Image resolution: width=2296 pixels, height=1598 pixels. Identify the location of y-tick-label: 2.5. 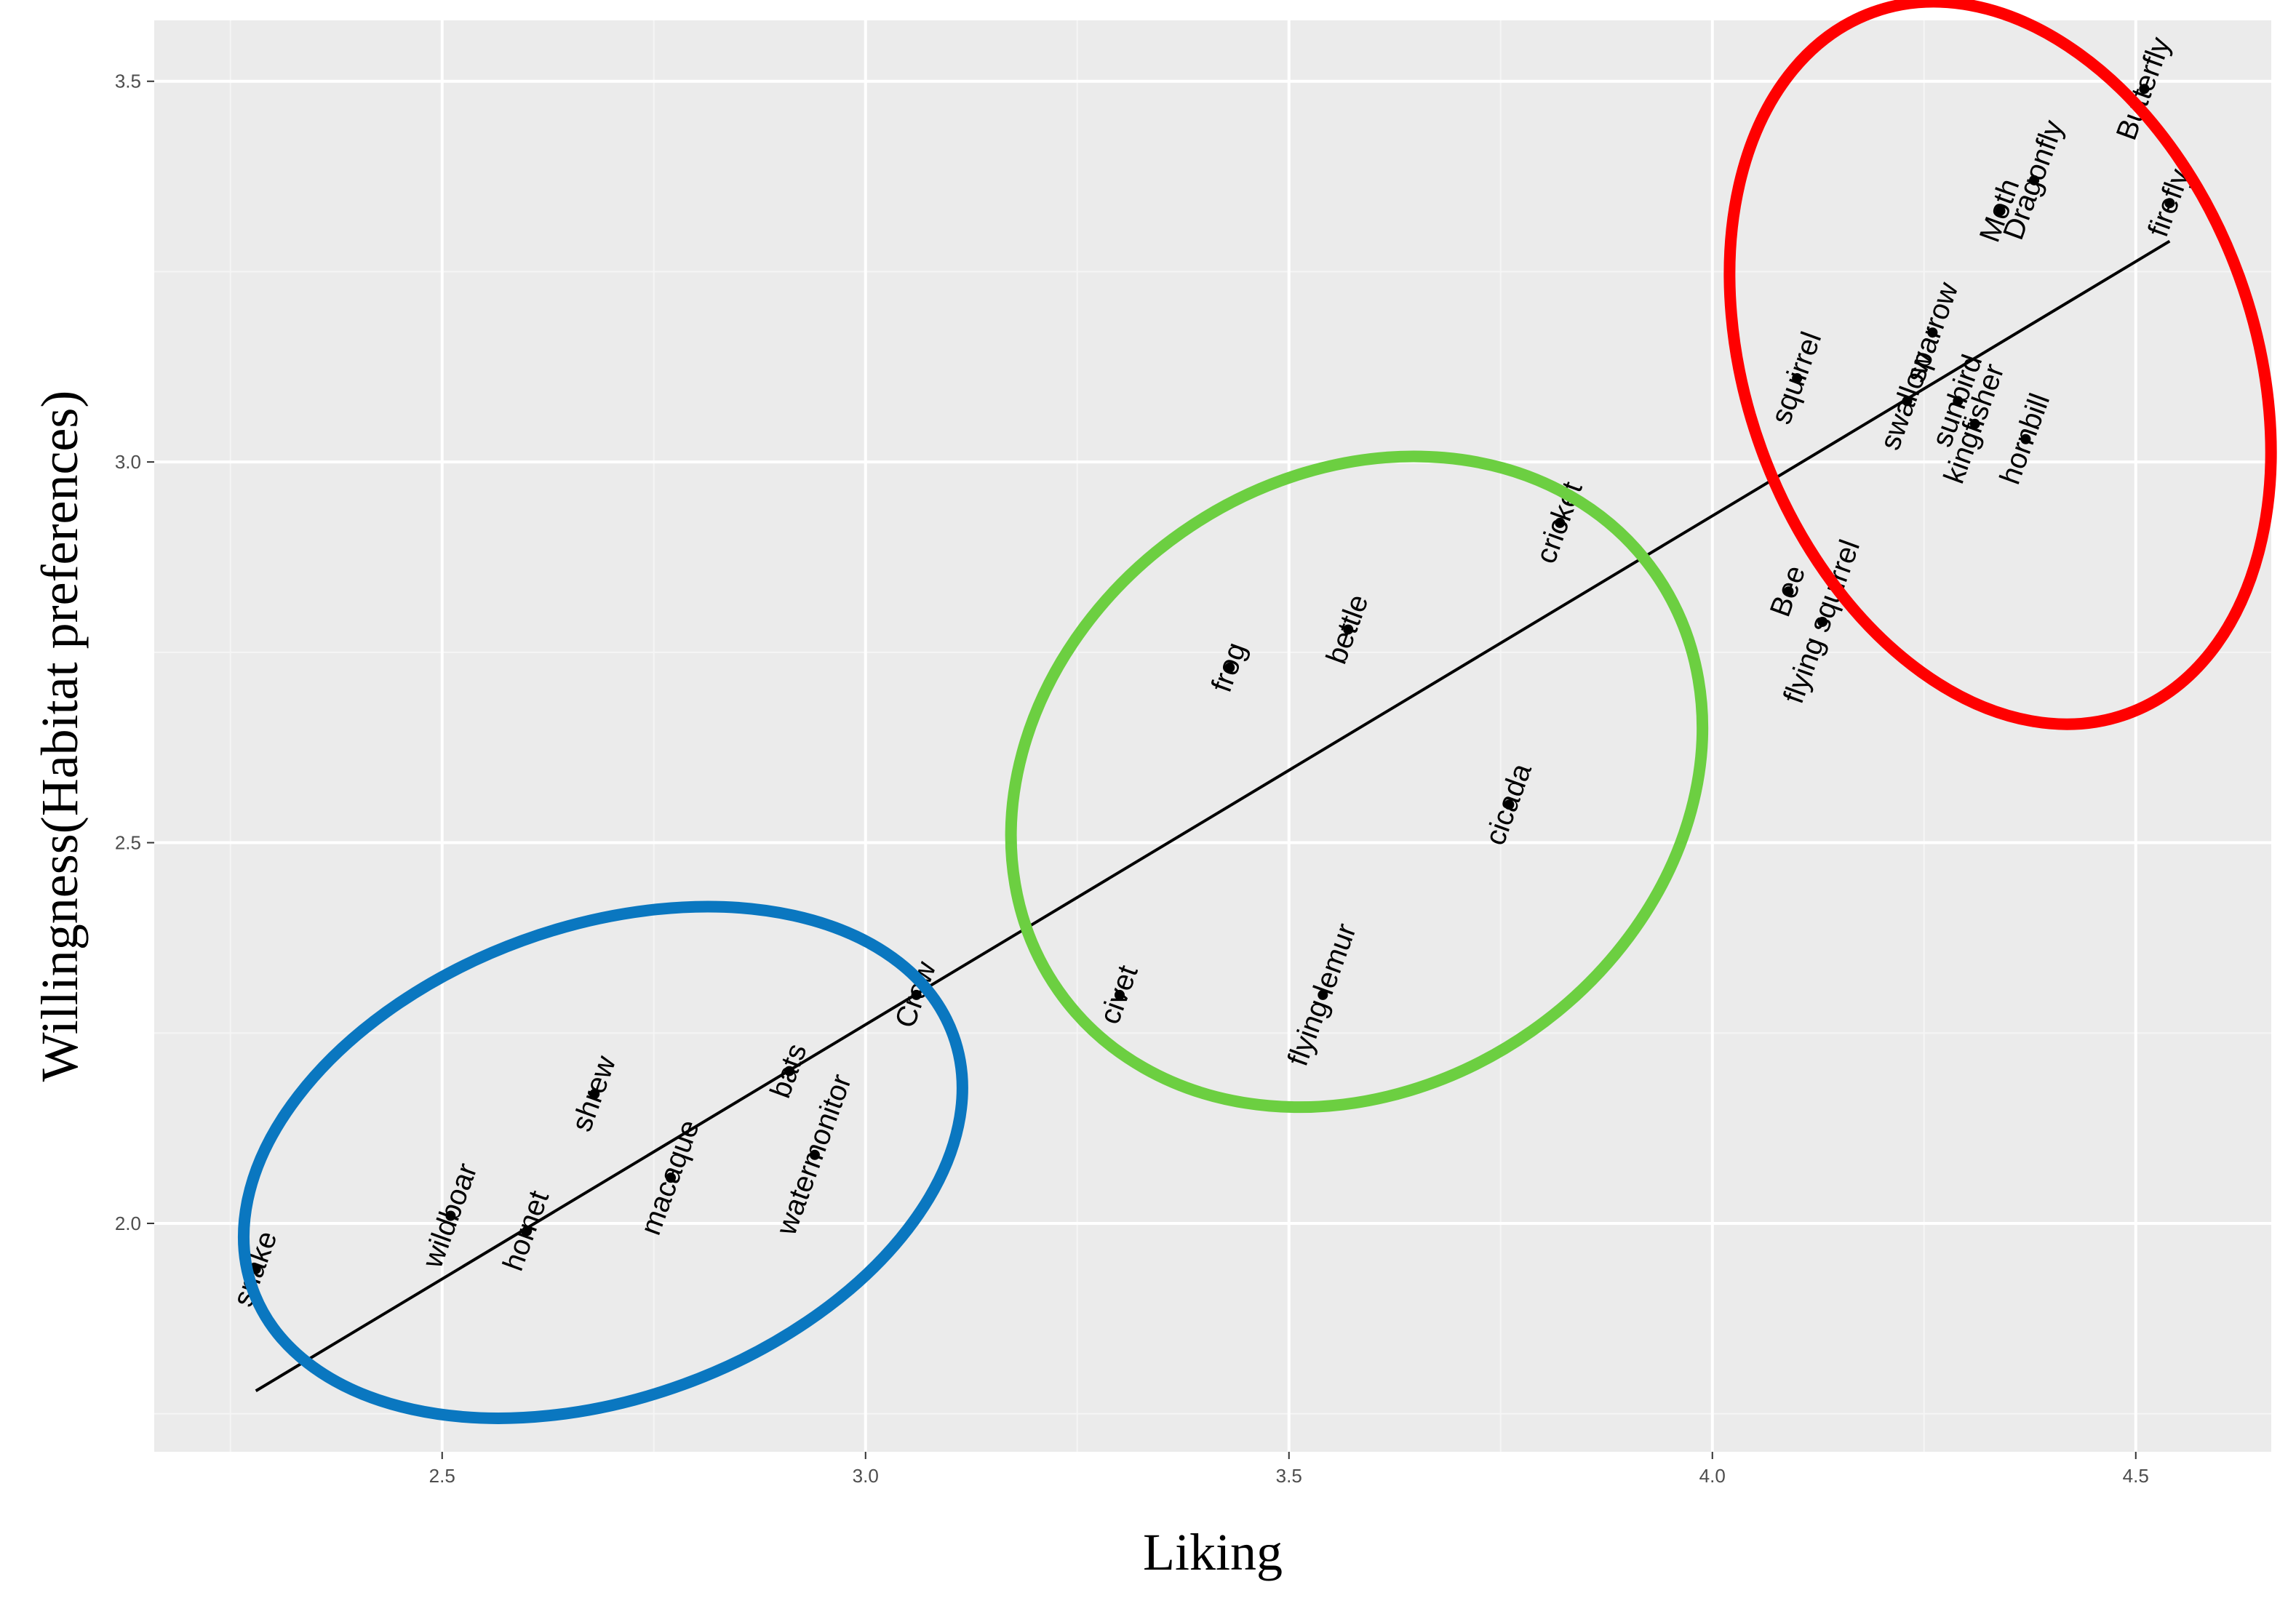
(128, 843).